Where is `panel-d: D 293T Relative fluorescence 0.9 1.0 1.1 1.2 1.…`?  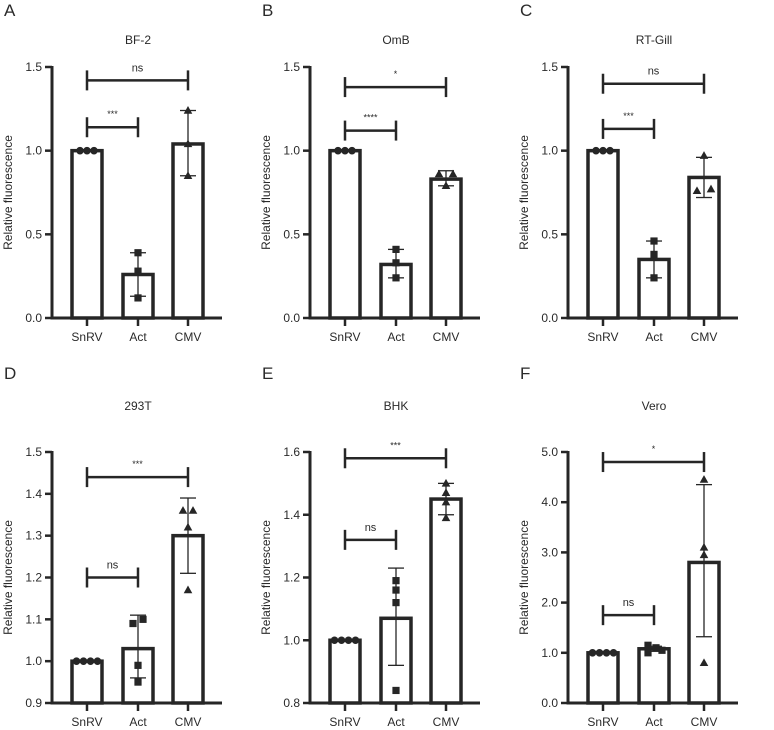 panel-d: D 293T Relative fluorescence 0.9 1.0 1.1 1.2 1.… is located at coordinates (111, 546).